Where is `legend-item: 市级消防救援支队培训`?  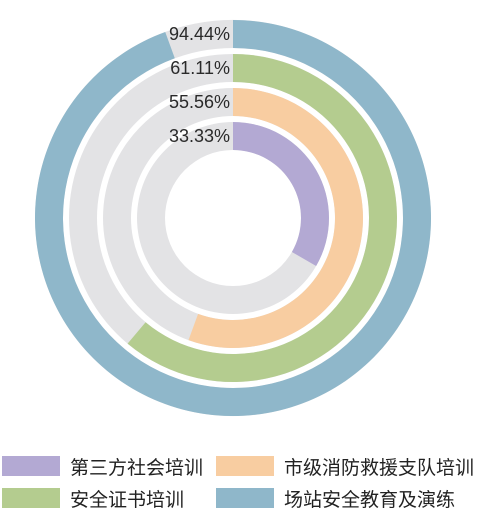
legend-item: 市级消防救援支队培训 is located at coordinates (345, 466).